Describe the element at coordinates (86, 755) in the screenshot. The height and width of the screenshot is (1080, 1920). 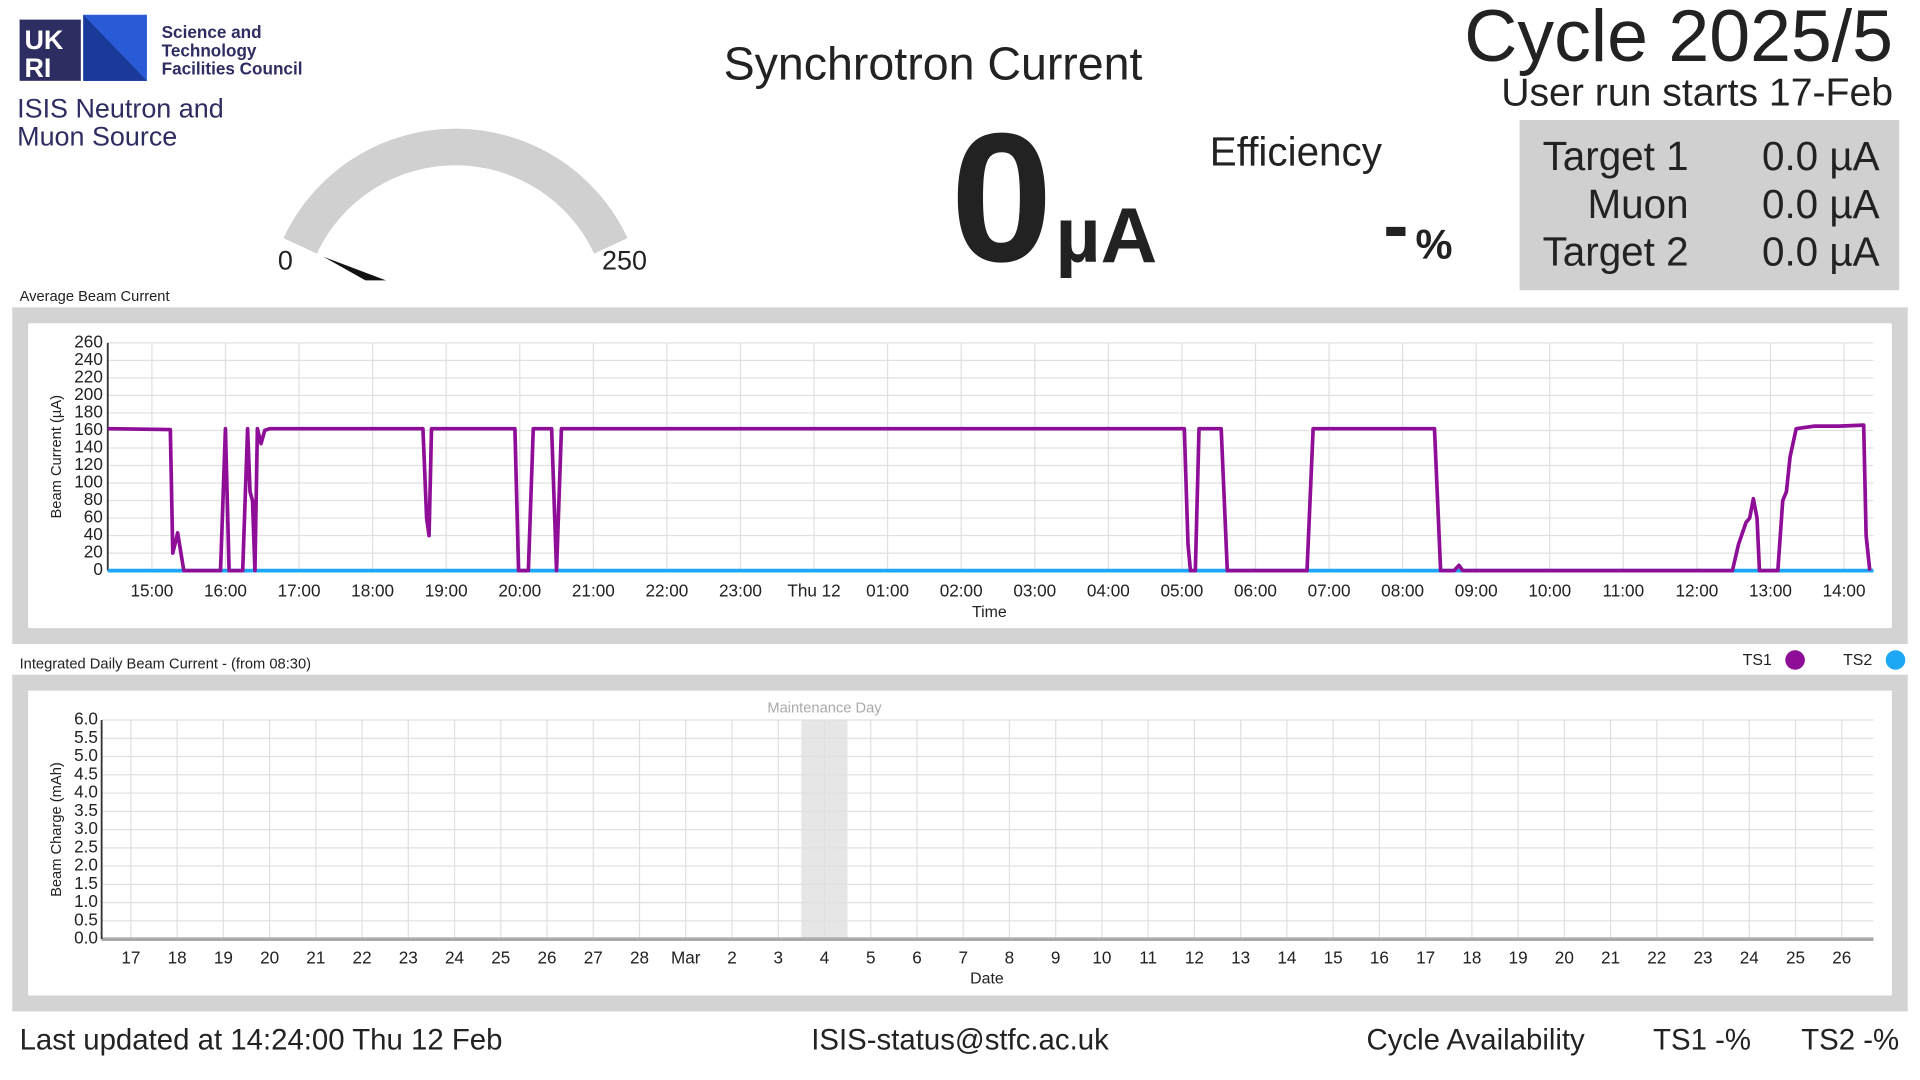
I see `y-tick-label: 5.0` at that location.